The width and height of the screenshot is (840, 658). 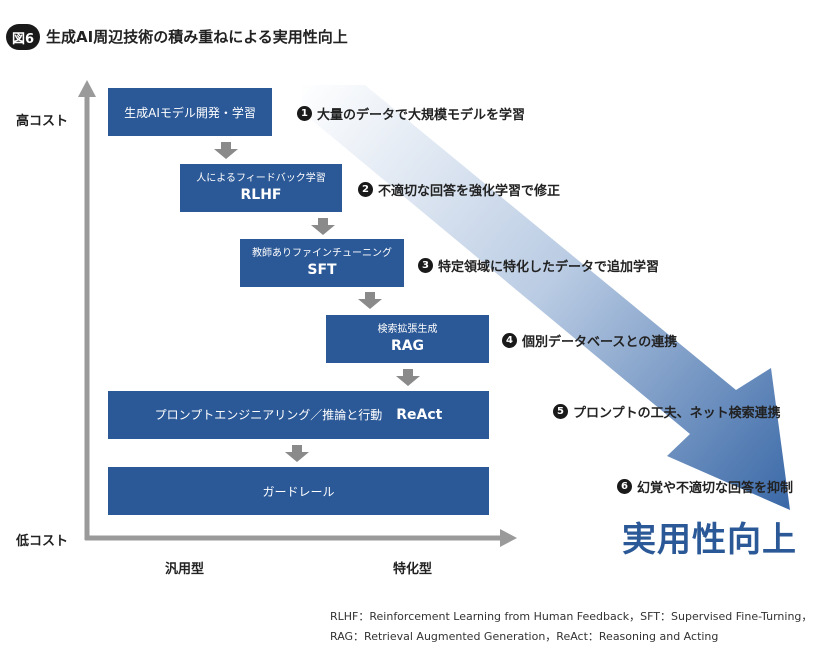 What do you see at coordinates (715, 488) in the screenshot?
I see `step-text-6: 幻覚や不適切な回答を抑制` at bounding box center [715, 488].